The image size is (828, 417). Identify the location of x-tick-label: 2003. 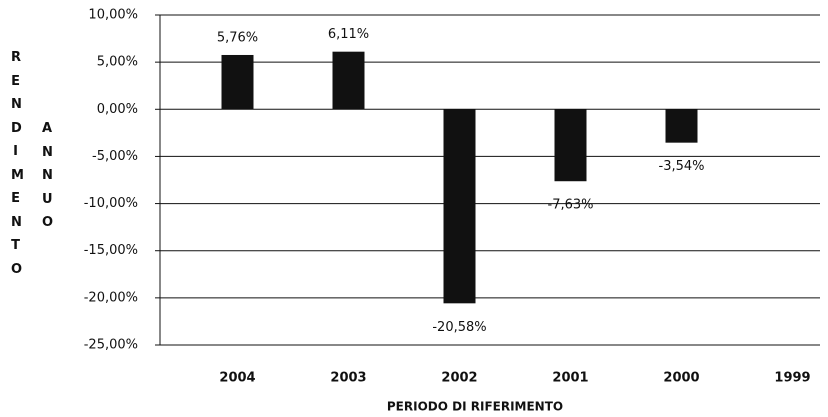
(348, 378).